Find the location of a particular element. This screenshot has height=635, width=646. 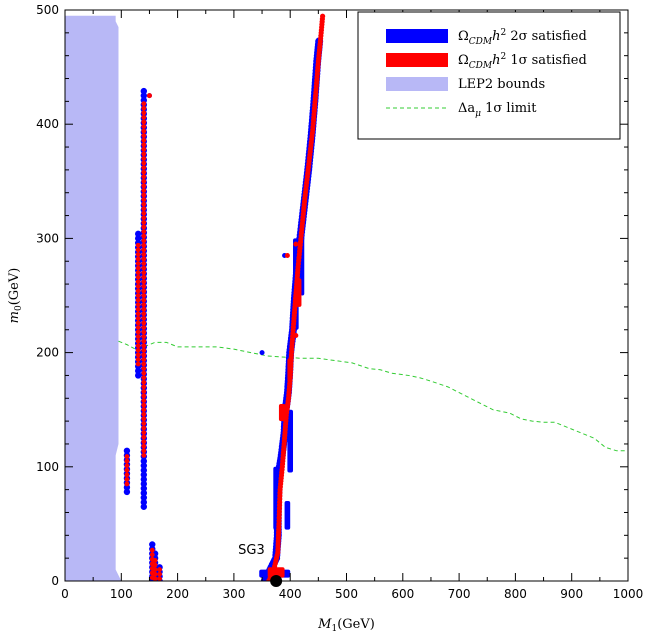

legend-swatch-two-sigma is located at coordinates (417, 36).